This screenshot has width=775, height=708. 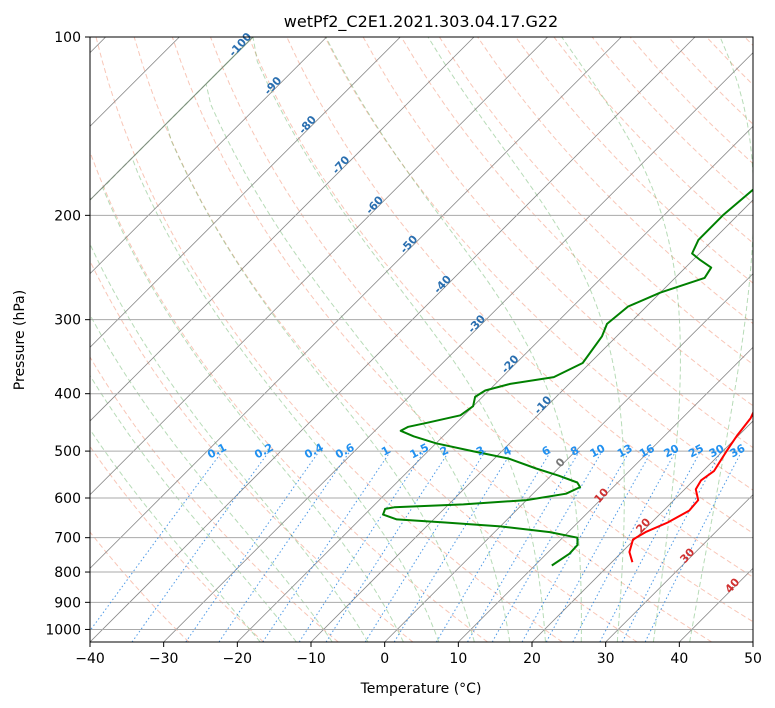 I want to click on x-tick-label: −40, so click(x=90, y=659).